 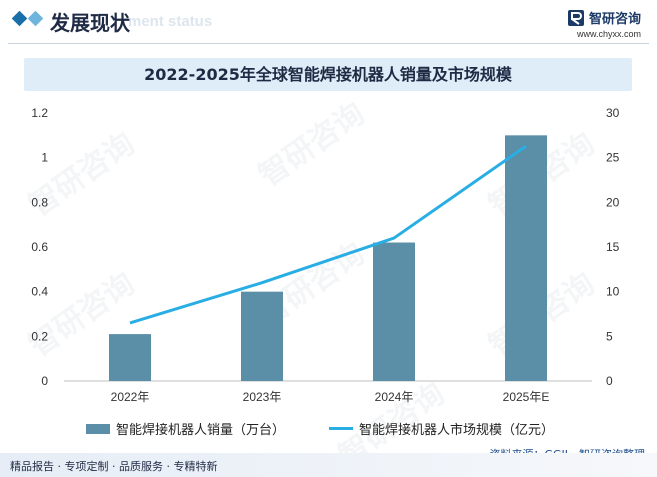 I want to click on chart-title-bar: 2022-2025年全球智能焊接机器人销量及市场规模, so click(x=328, y=74).